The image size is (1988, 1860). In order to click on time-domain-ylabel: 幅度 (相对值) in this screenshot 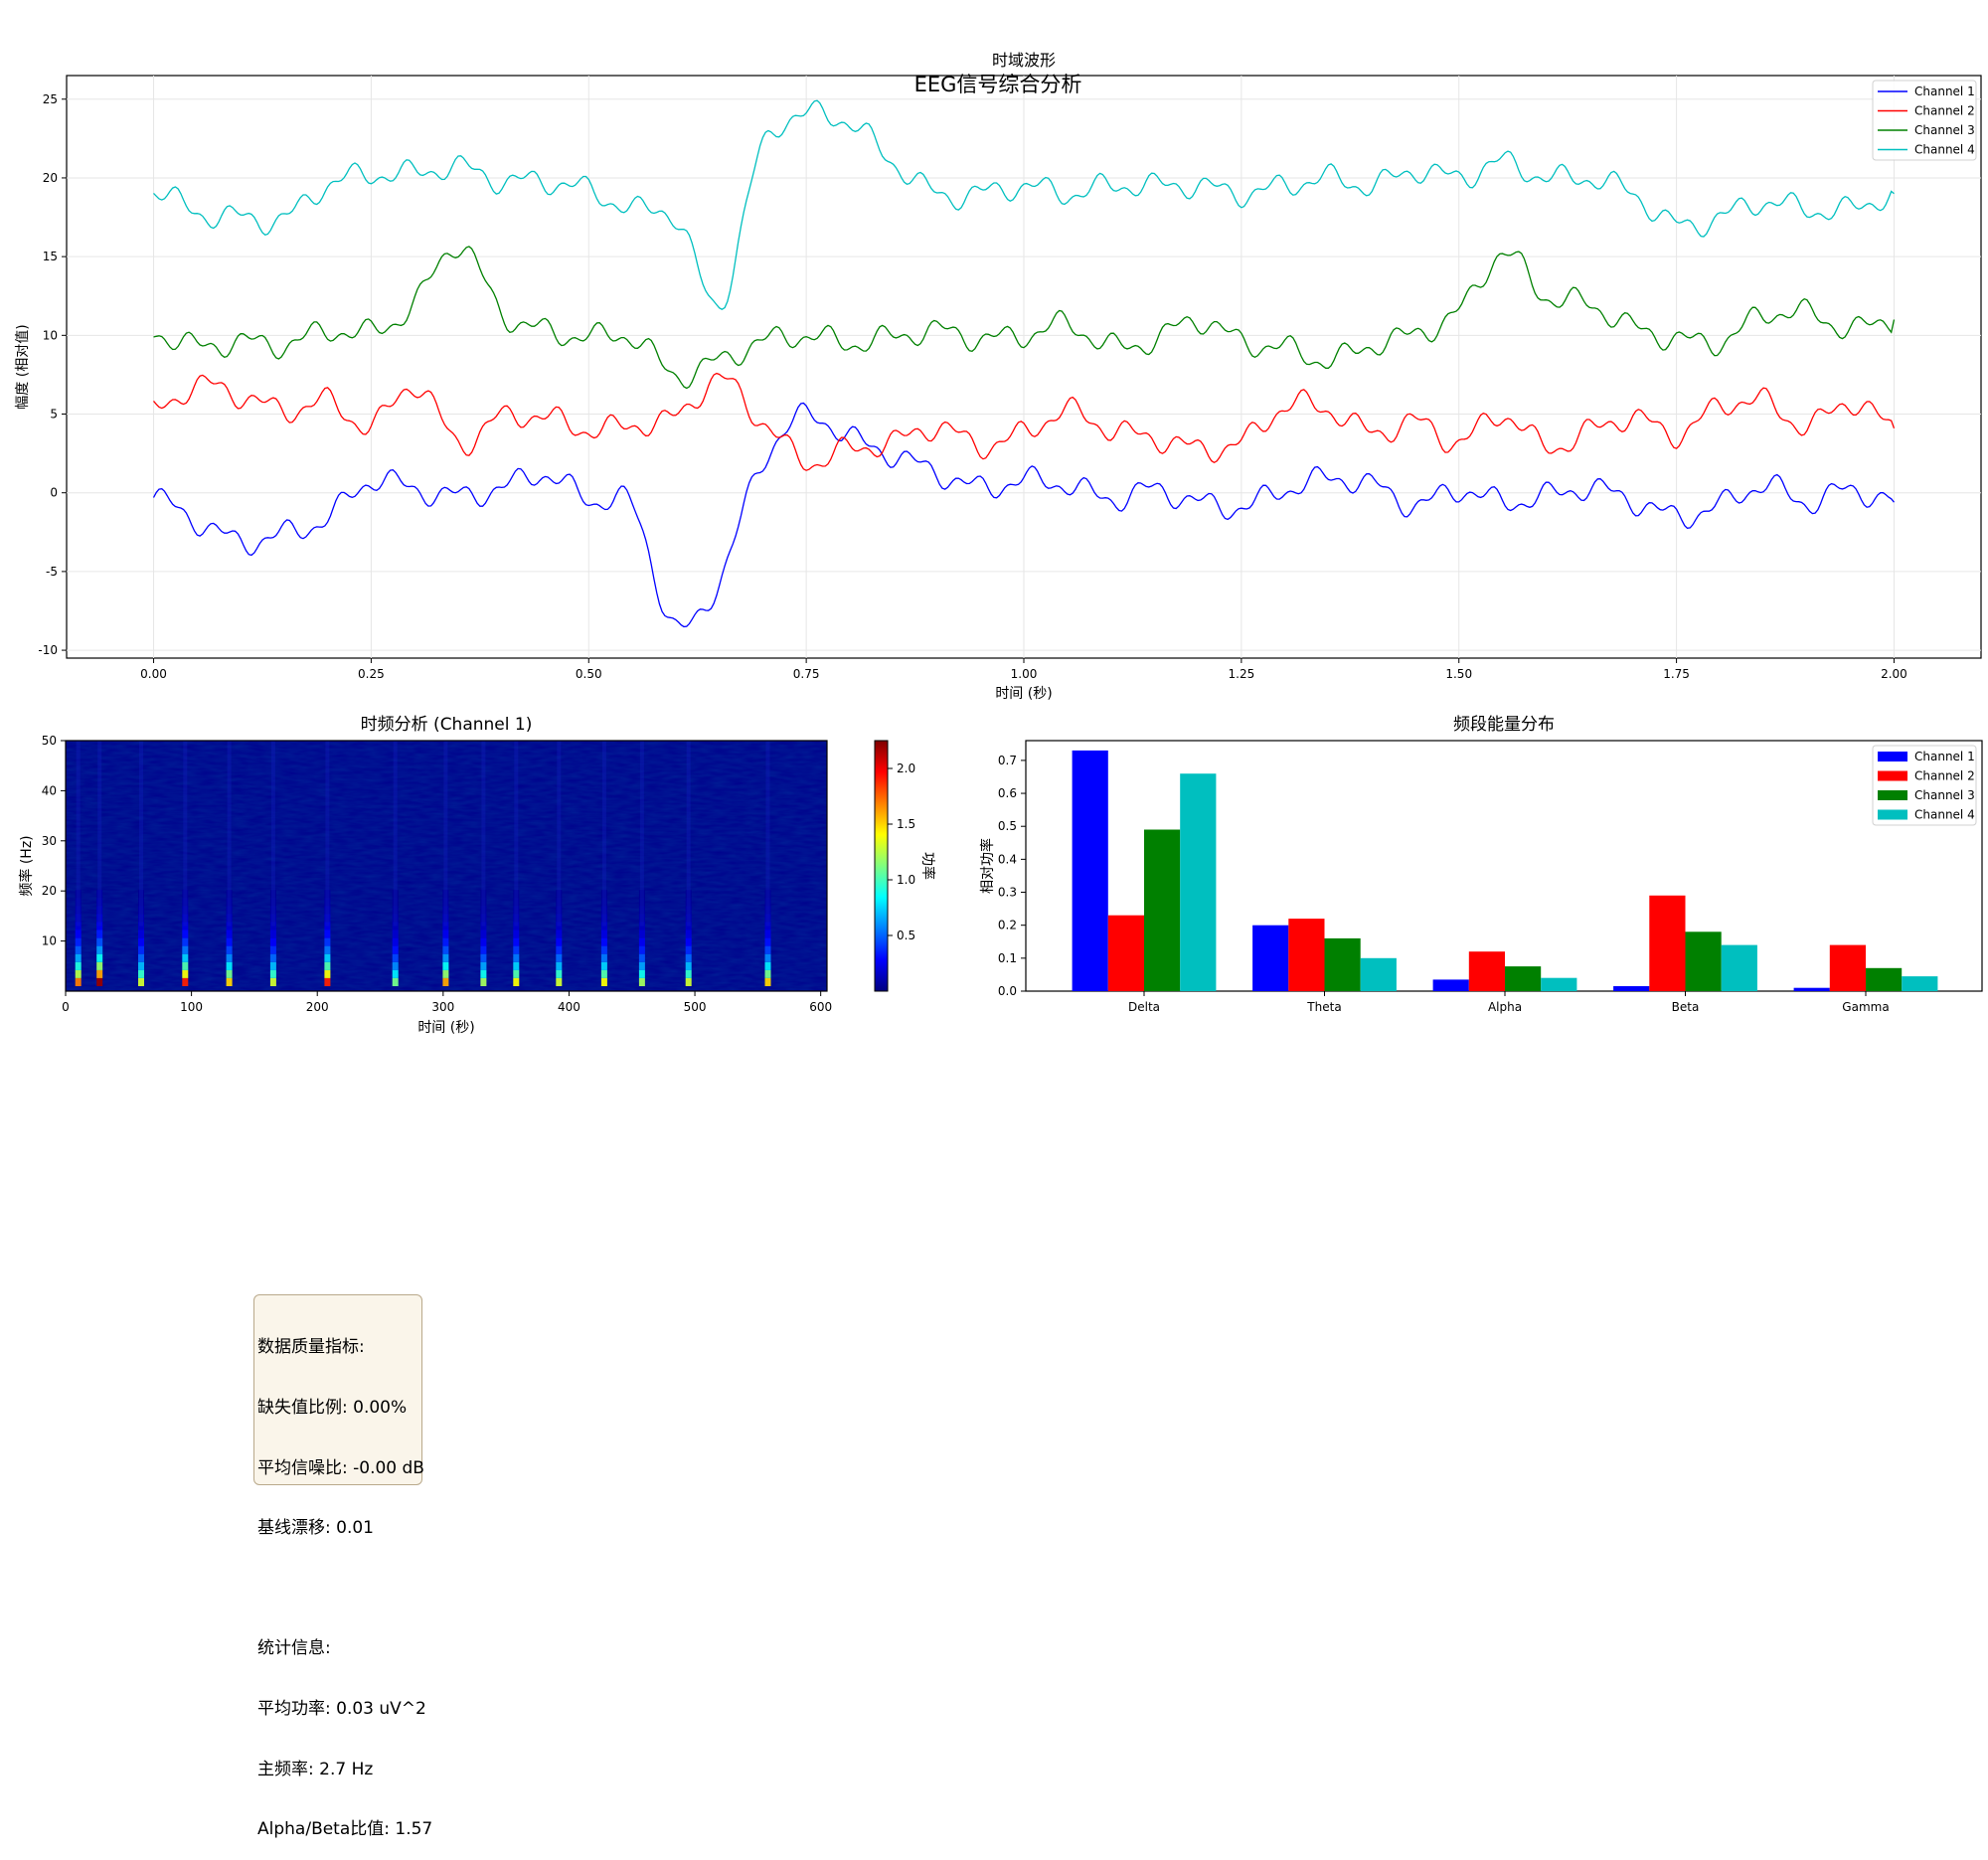, I will do `click(23, 366)`.